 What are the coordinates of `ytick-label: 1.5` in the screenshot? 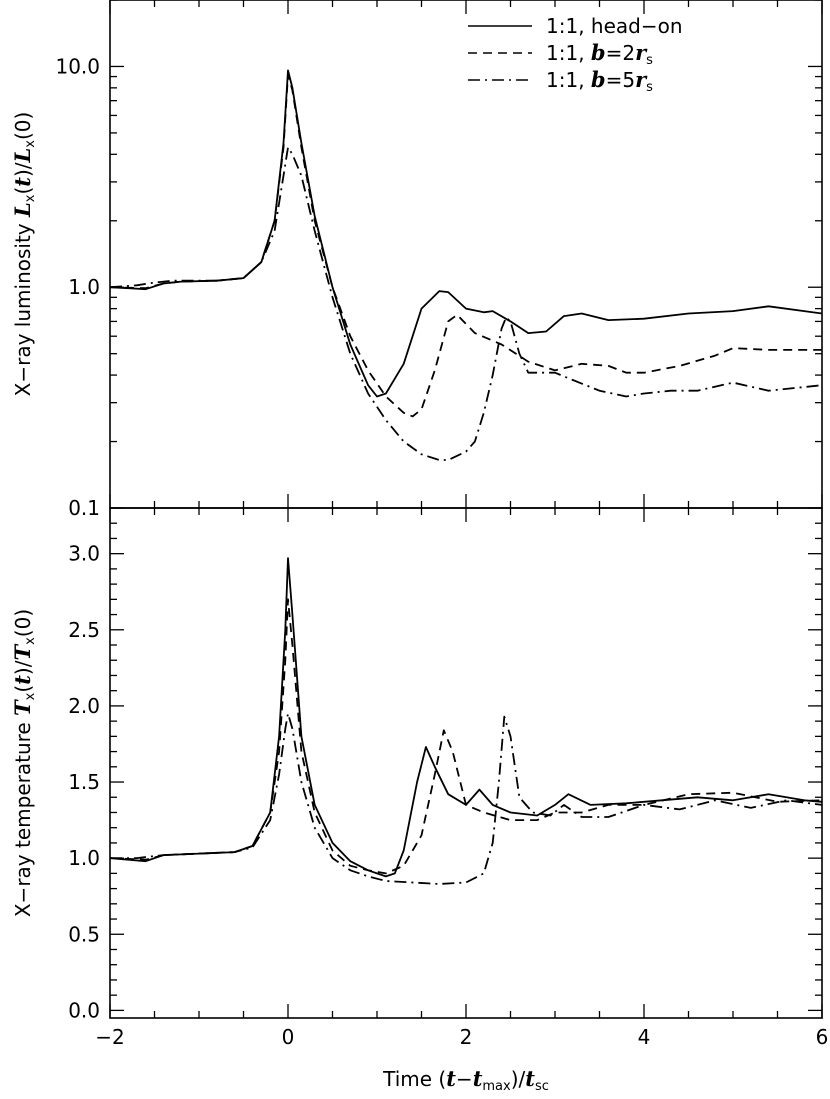 It's located at (84, 782).